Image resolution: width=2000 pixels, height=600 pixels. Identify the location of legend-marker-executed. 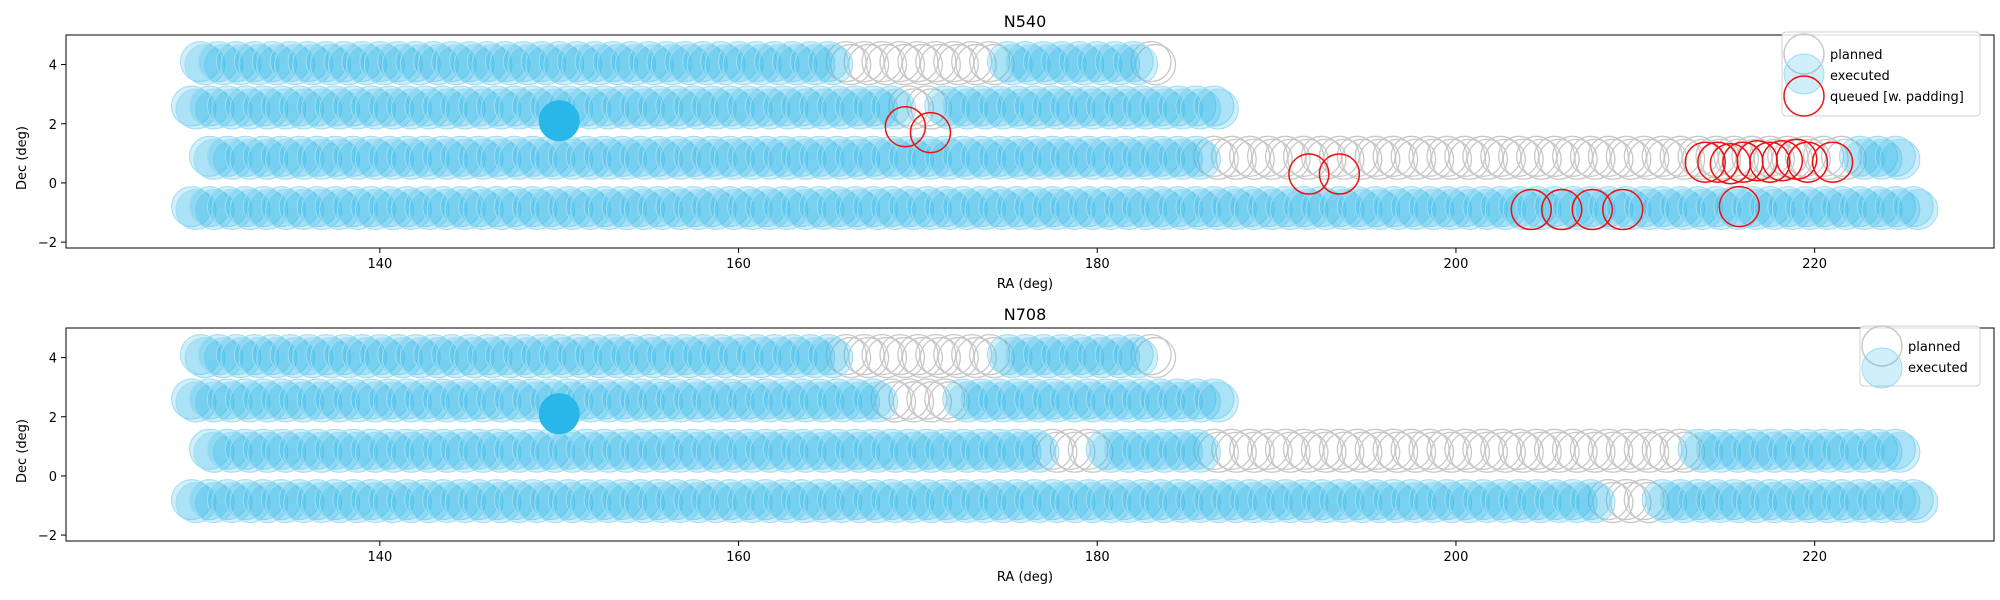
(1882, 368).